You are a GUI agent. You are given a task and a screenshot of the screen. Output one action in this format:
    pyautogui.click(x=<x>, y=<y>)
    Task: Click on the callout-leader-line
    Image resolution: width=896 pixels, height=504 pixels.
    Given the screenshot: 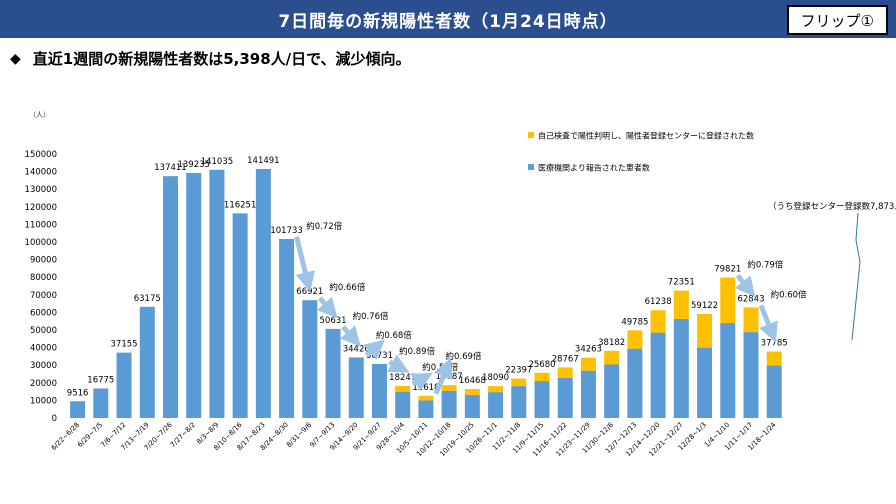 What is the action you would take?
    pyautogui.click(x=856, y=276)
    